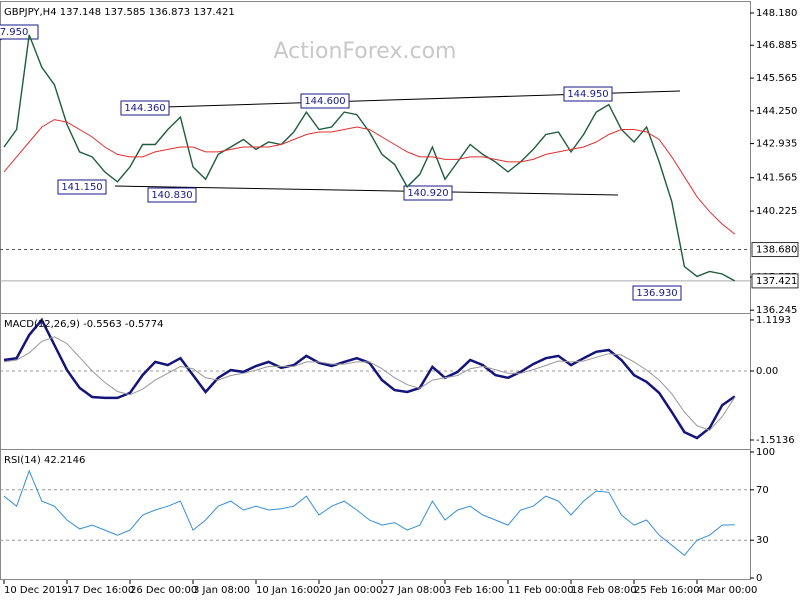 The height and width of the screenshot is (600, 800). Describe the element at coordinates (776, 211) in the screenshot. I see `y-tick-label: 140.225` at that location.